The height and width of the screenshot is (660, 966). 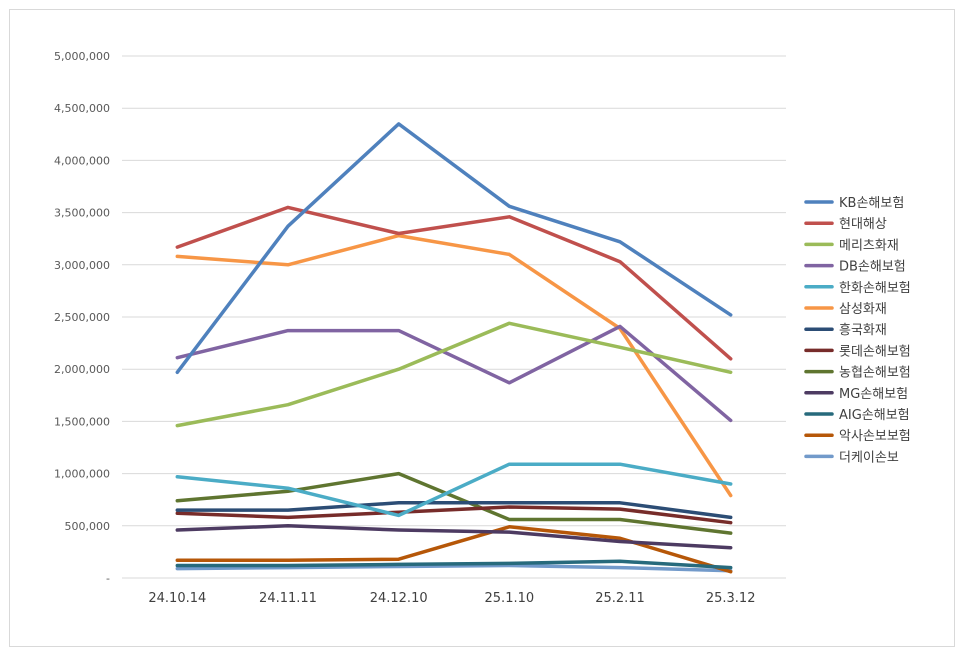 I want to click on legend-label: 한화손해보험, so click(x=875, y=288).